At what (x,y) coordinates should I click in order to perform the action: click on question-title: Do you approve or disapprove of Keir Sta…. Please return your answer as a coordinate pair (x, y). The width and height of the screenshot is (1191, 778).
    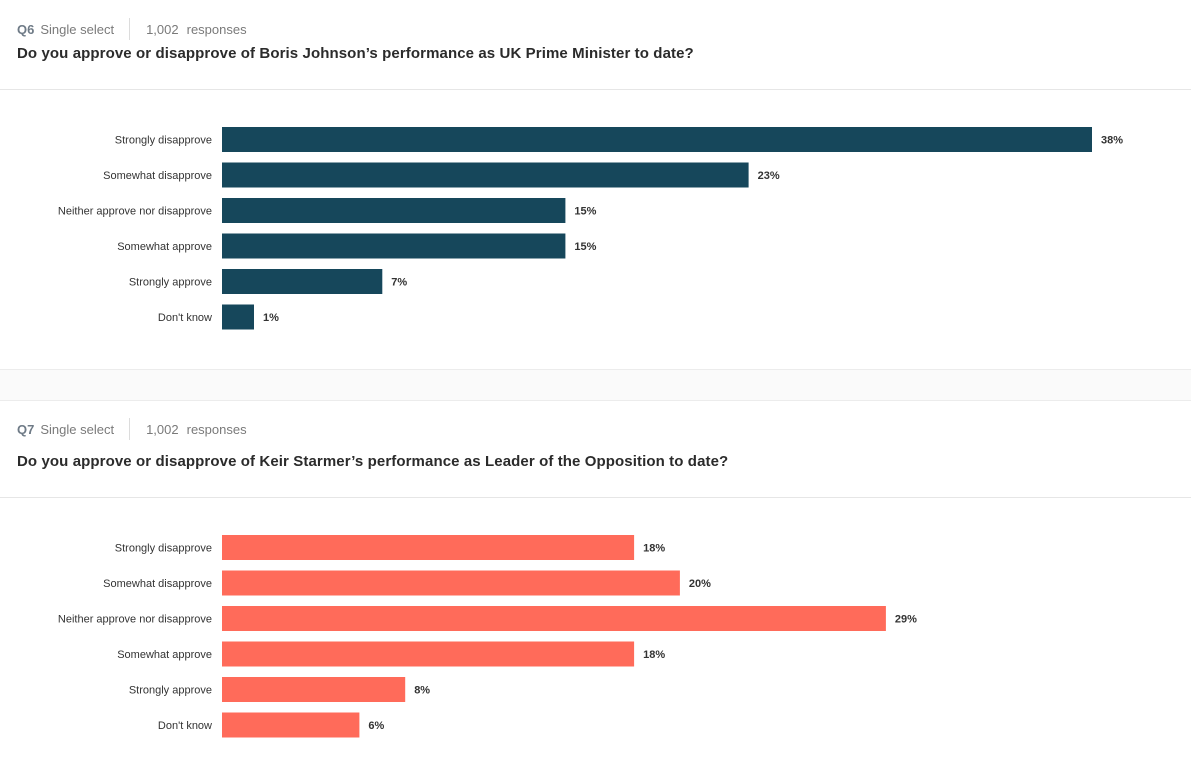
    Looking at the image, I should click on (373, 461).